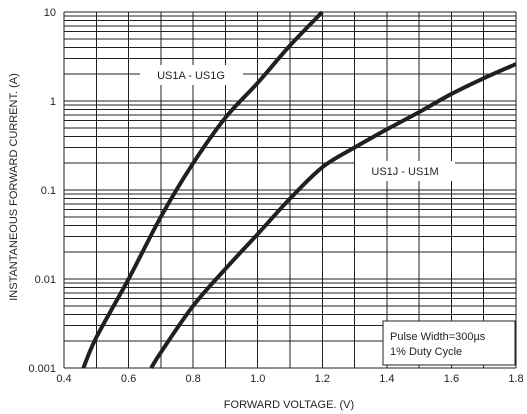 This screenshot has height=414, width=527. What do you see at coordinates (128, 379) in the screenshot?
I see `x-tick-label: 0.6` at bounding box center [128, 379].